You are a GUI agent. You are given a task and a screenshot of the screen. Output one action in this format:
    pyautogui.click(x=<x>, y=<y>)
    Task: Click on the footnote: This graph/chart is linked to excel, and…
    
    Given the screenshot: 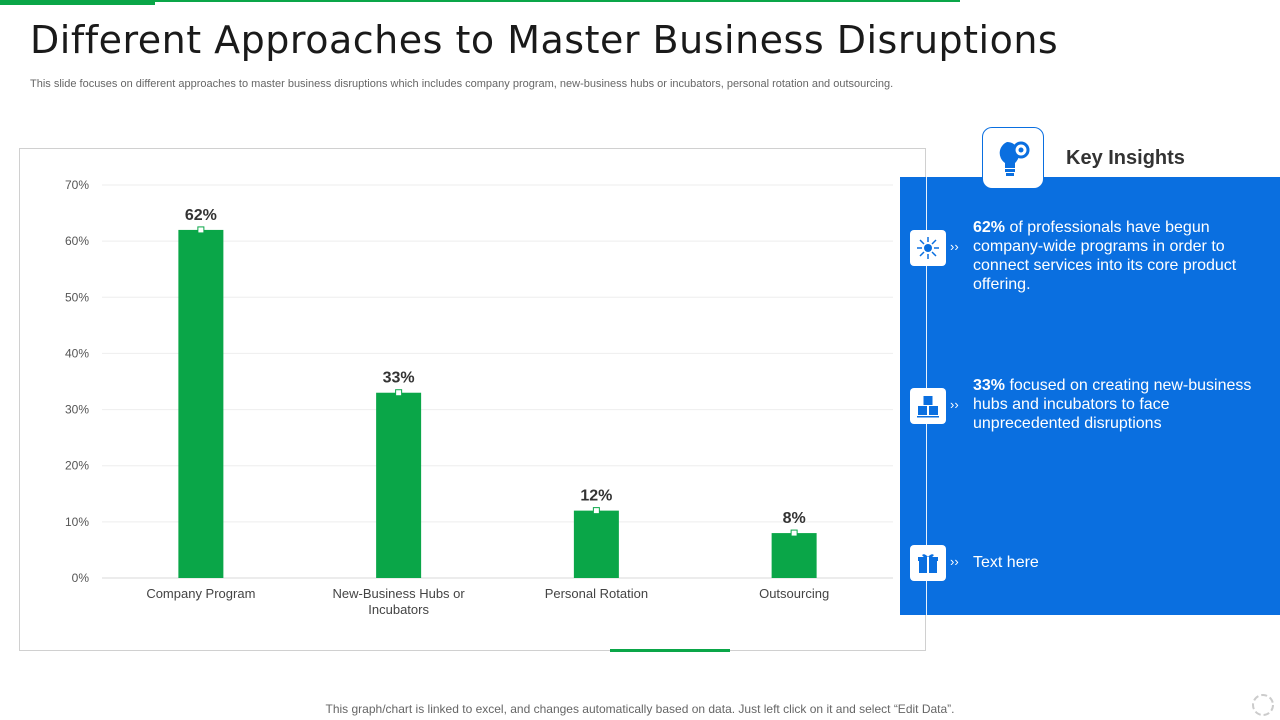 What is the action you would take?
    pyautogui.click(x=640, y=709)
    